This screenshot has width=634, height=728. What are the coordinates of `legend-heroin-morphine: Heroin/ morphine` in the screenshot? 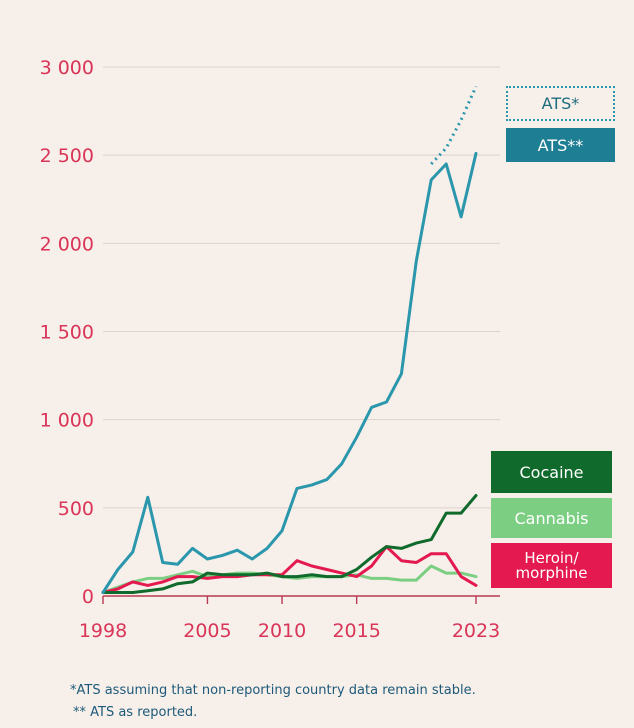 It's located at (551, 565).